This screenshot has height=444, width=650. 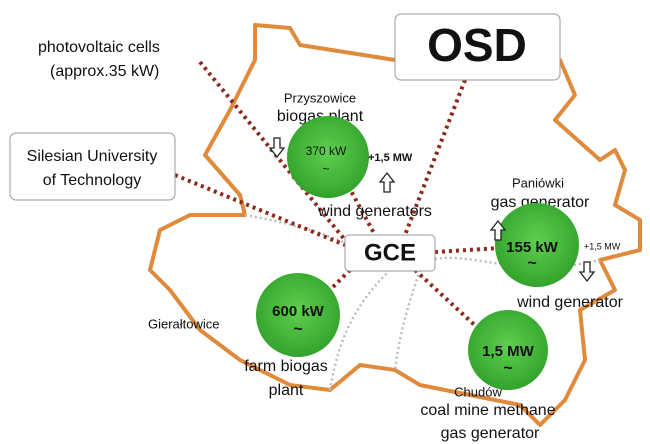 I want to click on university-label: Silesian University, so click(x=92, y=156).